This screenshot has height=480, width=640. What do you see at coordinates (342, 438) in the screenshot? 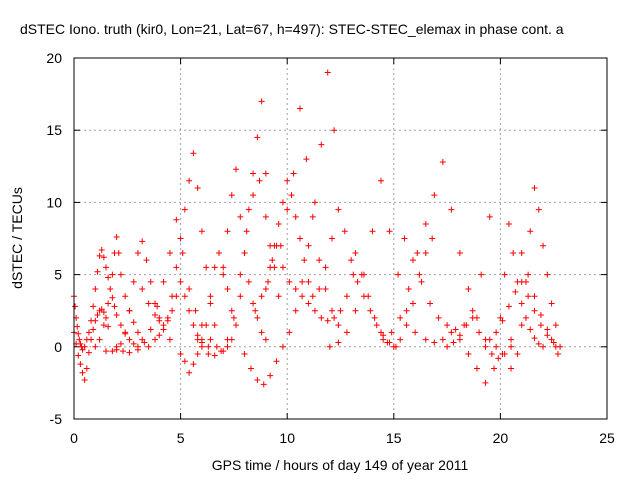
I see `x-tick-labels: 0 5 10 15 20 25` at bounding box center [342, 438].